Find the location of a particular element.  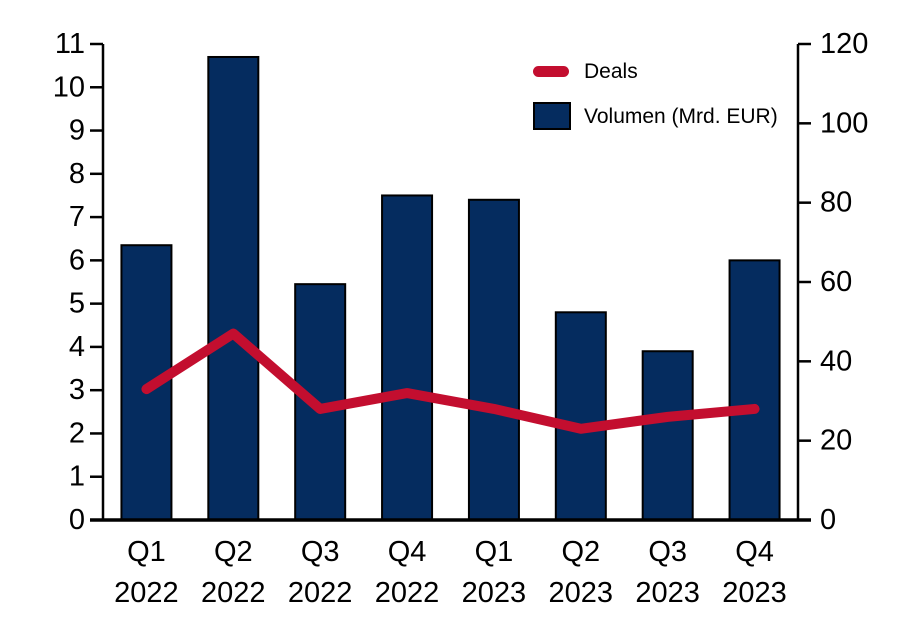

left-axis-tick-label: 7 is located at coordinates (77, 217).